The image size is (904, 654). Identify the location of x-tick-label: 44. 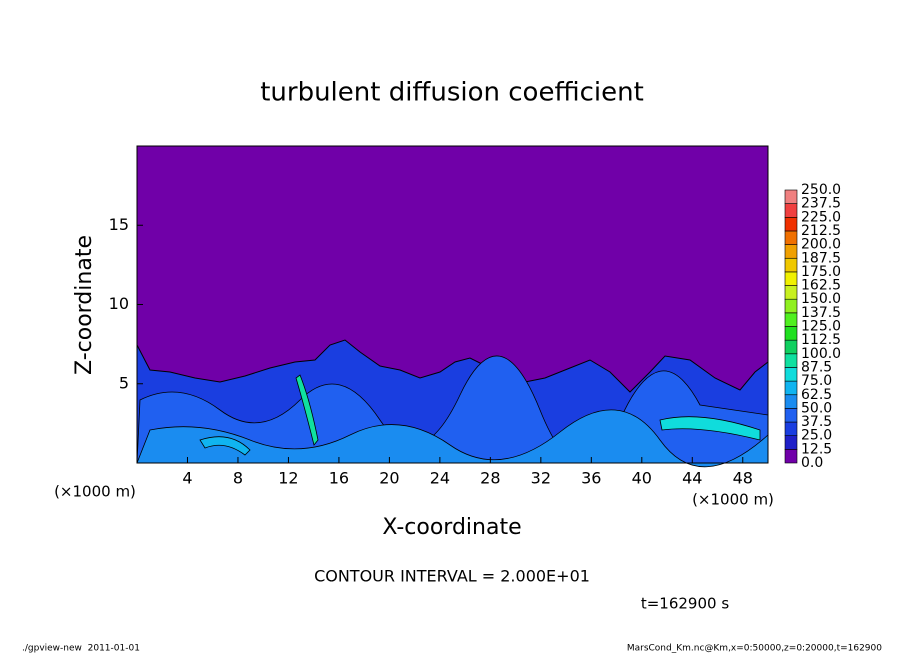
(692, 478).